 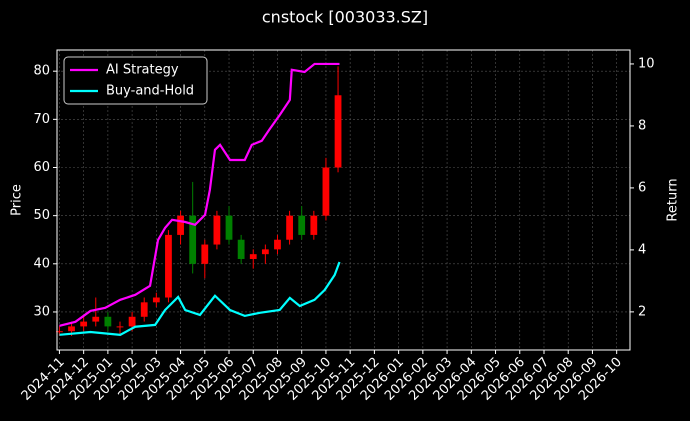 I want to click on legend-label: AI Strategy, so click(x=142, y=70).